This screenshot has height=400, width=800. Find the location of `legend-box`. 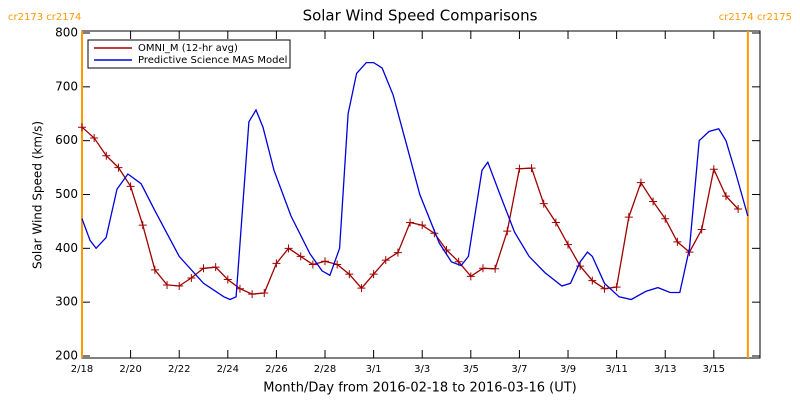

legend-box is located at coordinates (189, 54).